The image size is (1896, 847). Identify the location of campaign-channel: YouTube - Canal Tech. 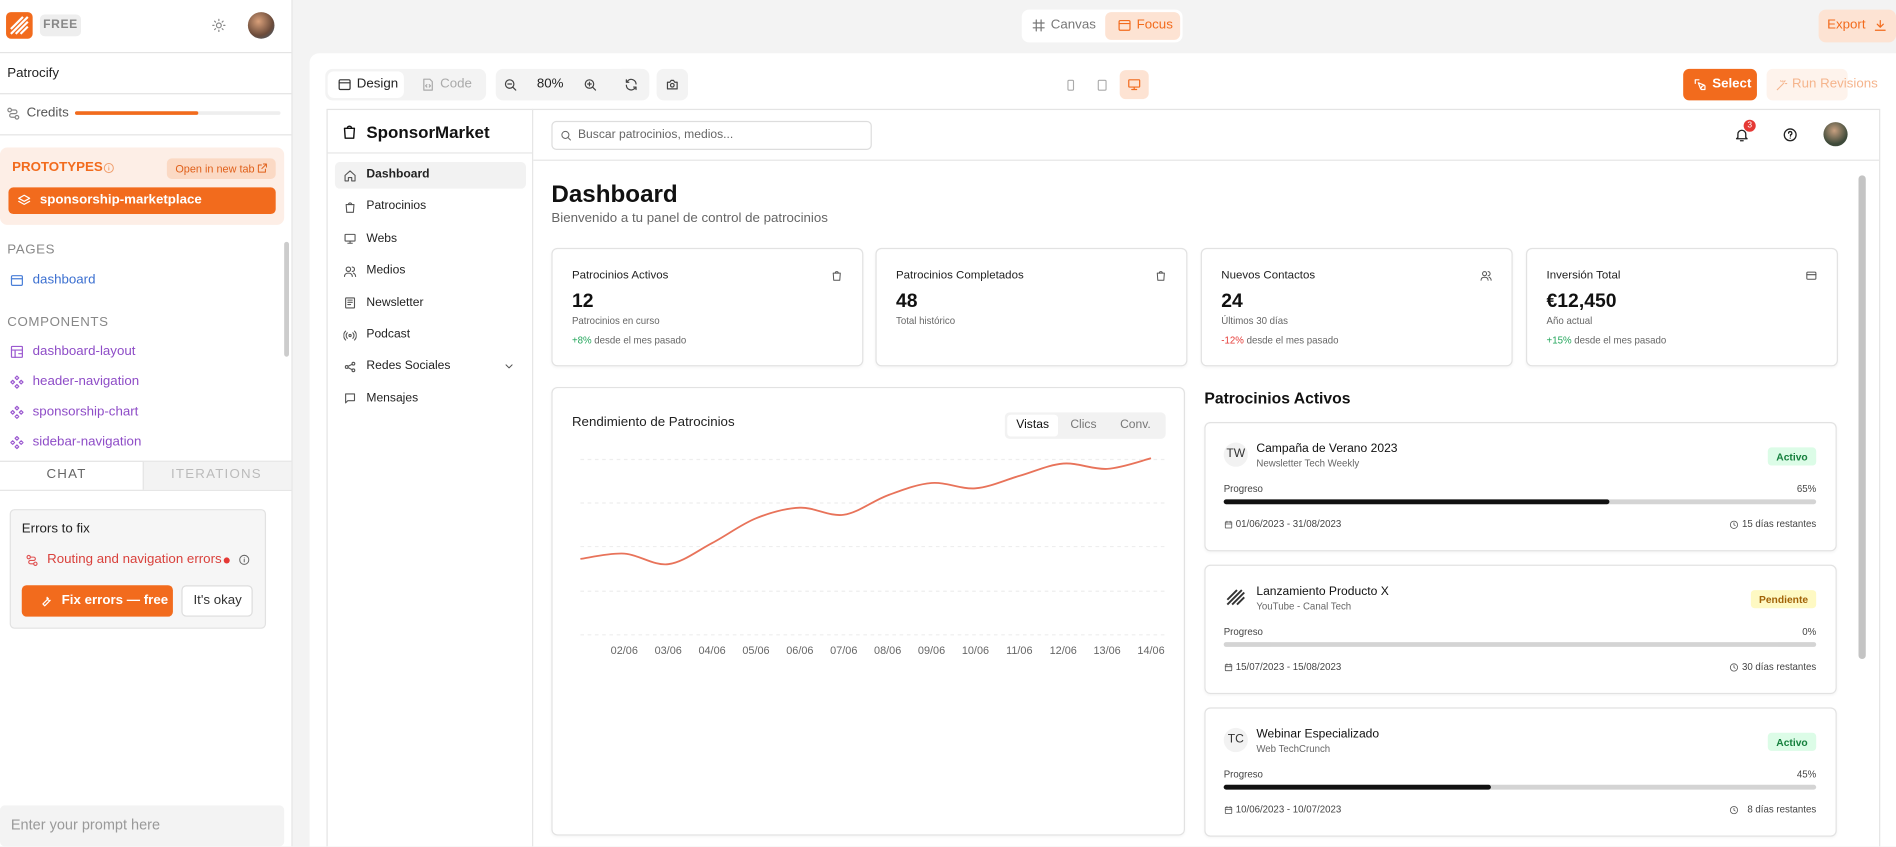
(1304, 606).